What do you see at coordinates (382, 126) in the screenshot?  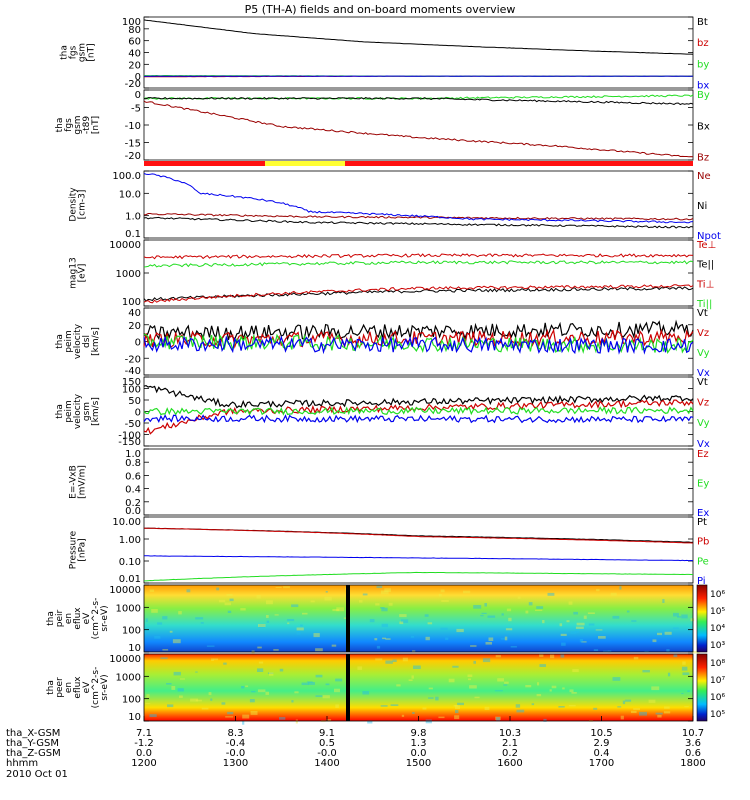 I see `panel-fgs-gsm-t89: 0 -5 -10 -15-20 tha fgs gsm -t89 [nT] By Bx Bz` at bounding box center [382, 126].